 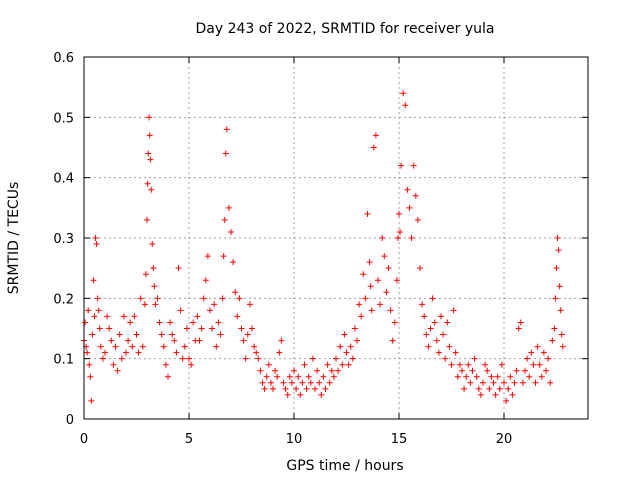 I want to click on y-tick-labels: 0 0.1 0.2 0.3 0.4 0.5 0.6, so click(x=63, y=239).